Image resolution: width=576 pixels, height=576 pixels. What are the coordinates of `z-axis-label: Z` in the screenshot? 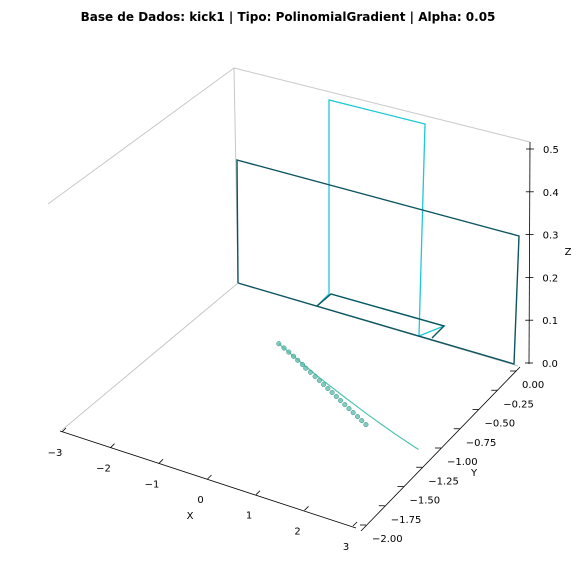 It's located at (568, 252).